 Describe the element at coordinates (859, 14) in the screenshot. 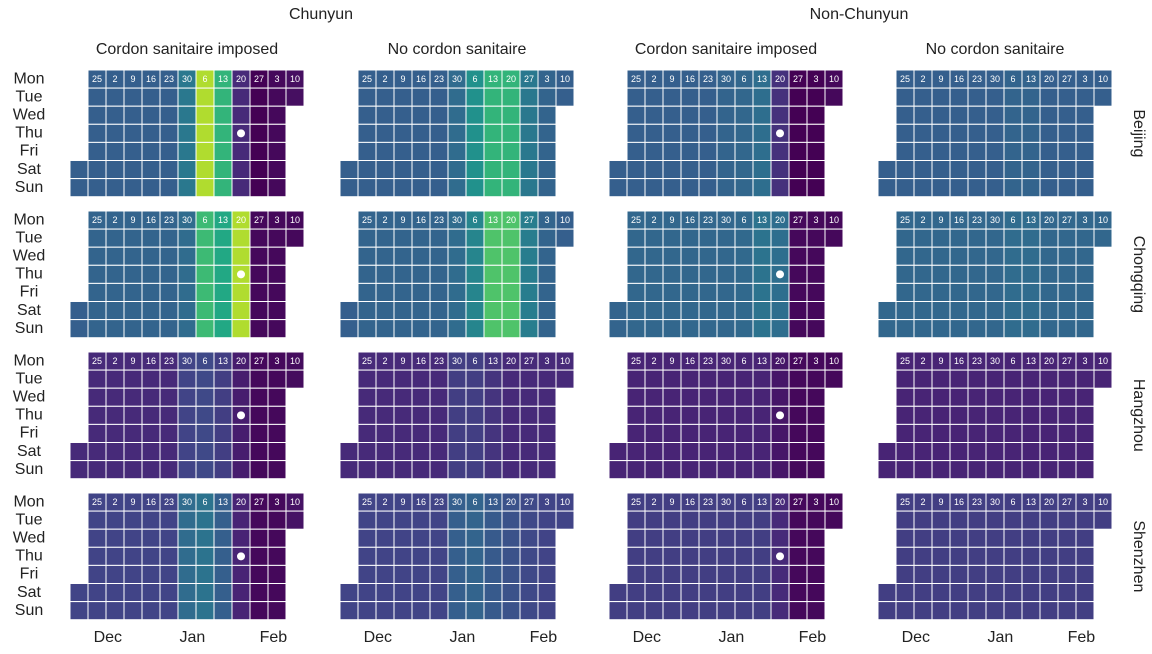

I see `group-title: Non-Chunyun` at that location.